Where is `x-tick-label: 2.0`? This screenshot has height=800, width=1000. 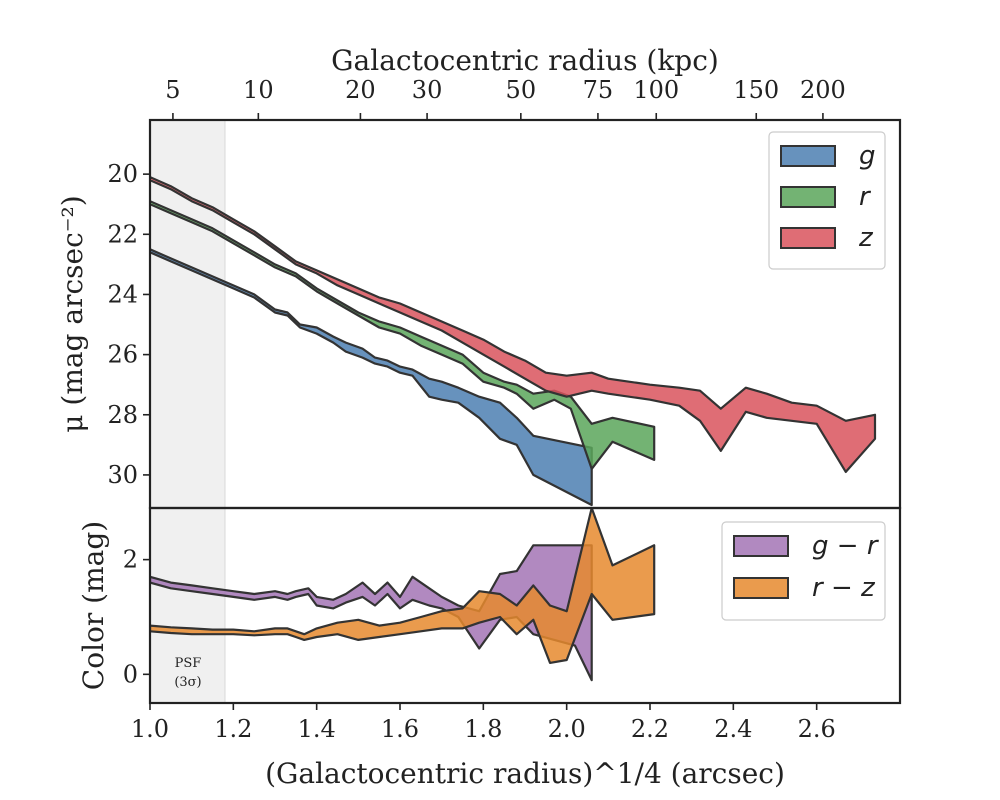
x-tick-label: 2.0 is located at coordinates (567, 729).